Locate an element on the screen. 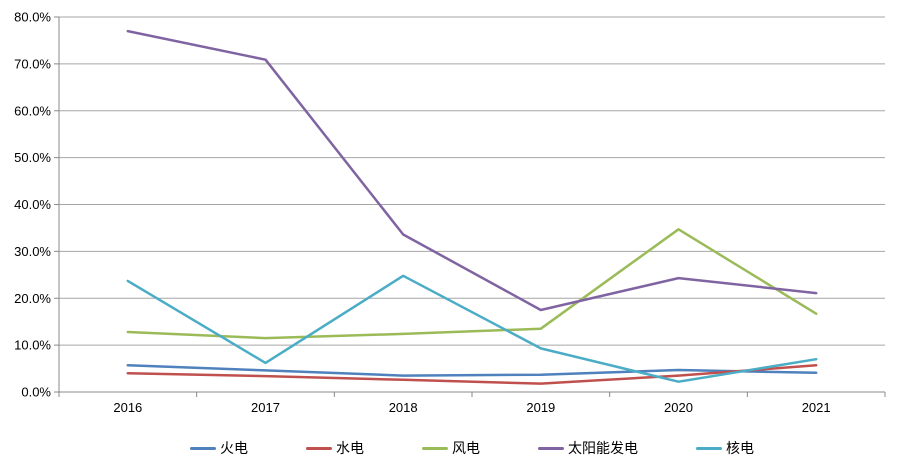 Image resolution: width=908 pixels, height=467 pixels. legend-label-nuclear-power: 核电 is located at coordinates (740, 448).